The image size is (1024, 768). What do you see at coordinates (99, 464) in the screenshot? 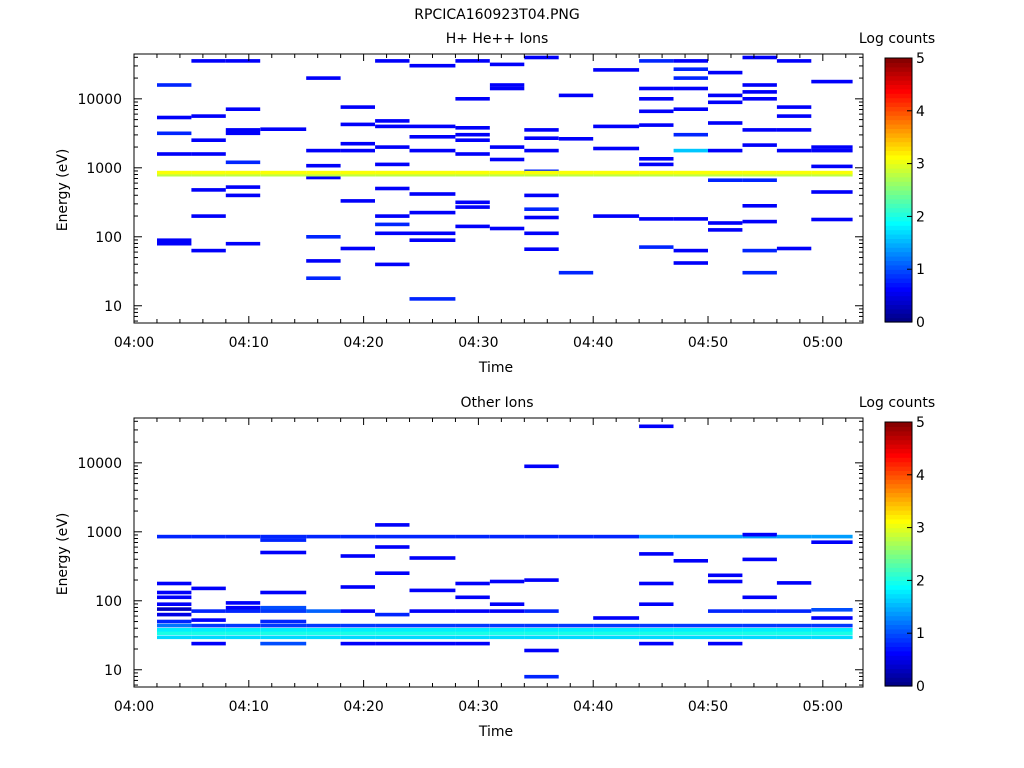
I see `y-tick-label: 10000` at bounding box center [99, 464].